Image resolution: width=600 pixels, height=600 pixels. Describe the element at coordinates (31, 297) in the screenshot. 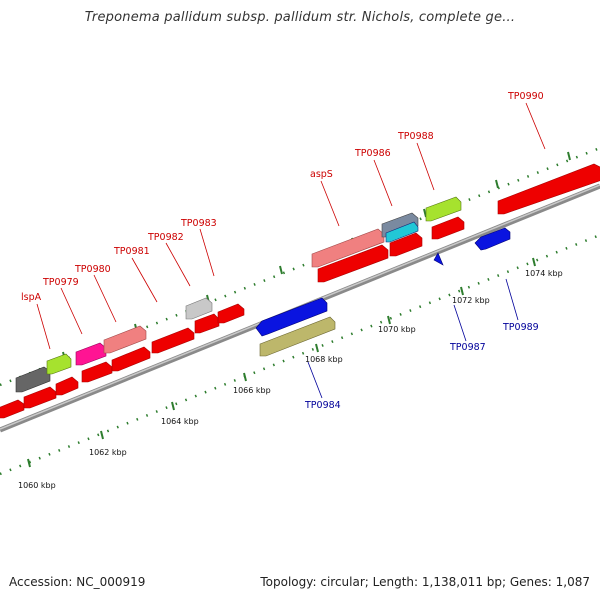

I see `label-lspA: lspA` at that location.